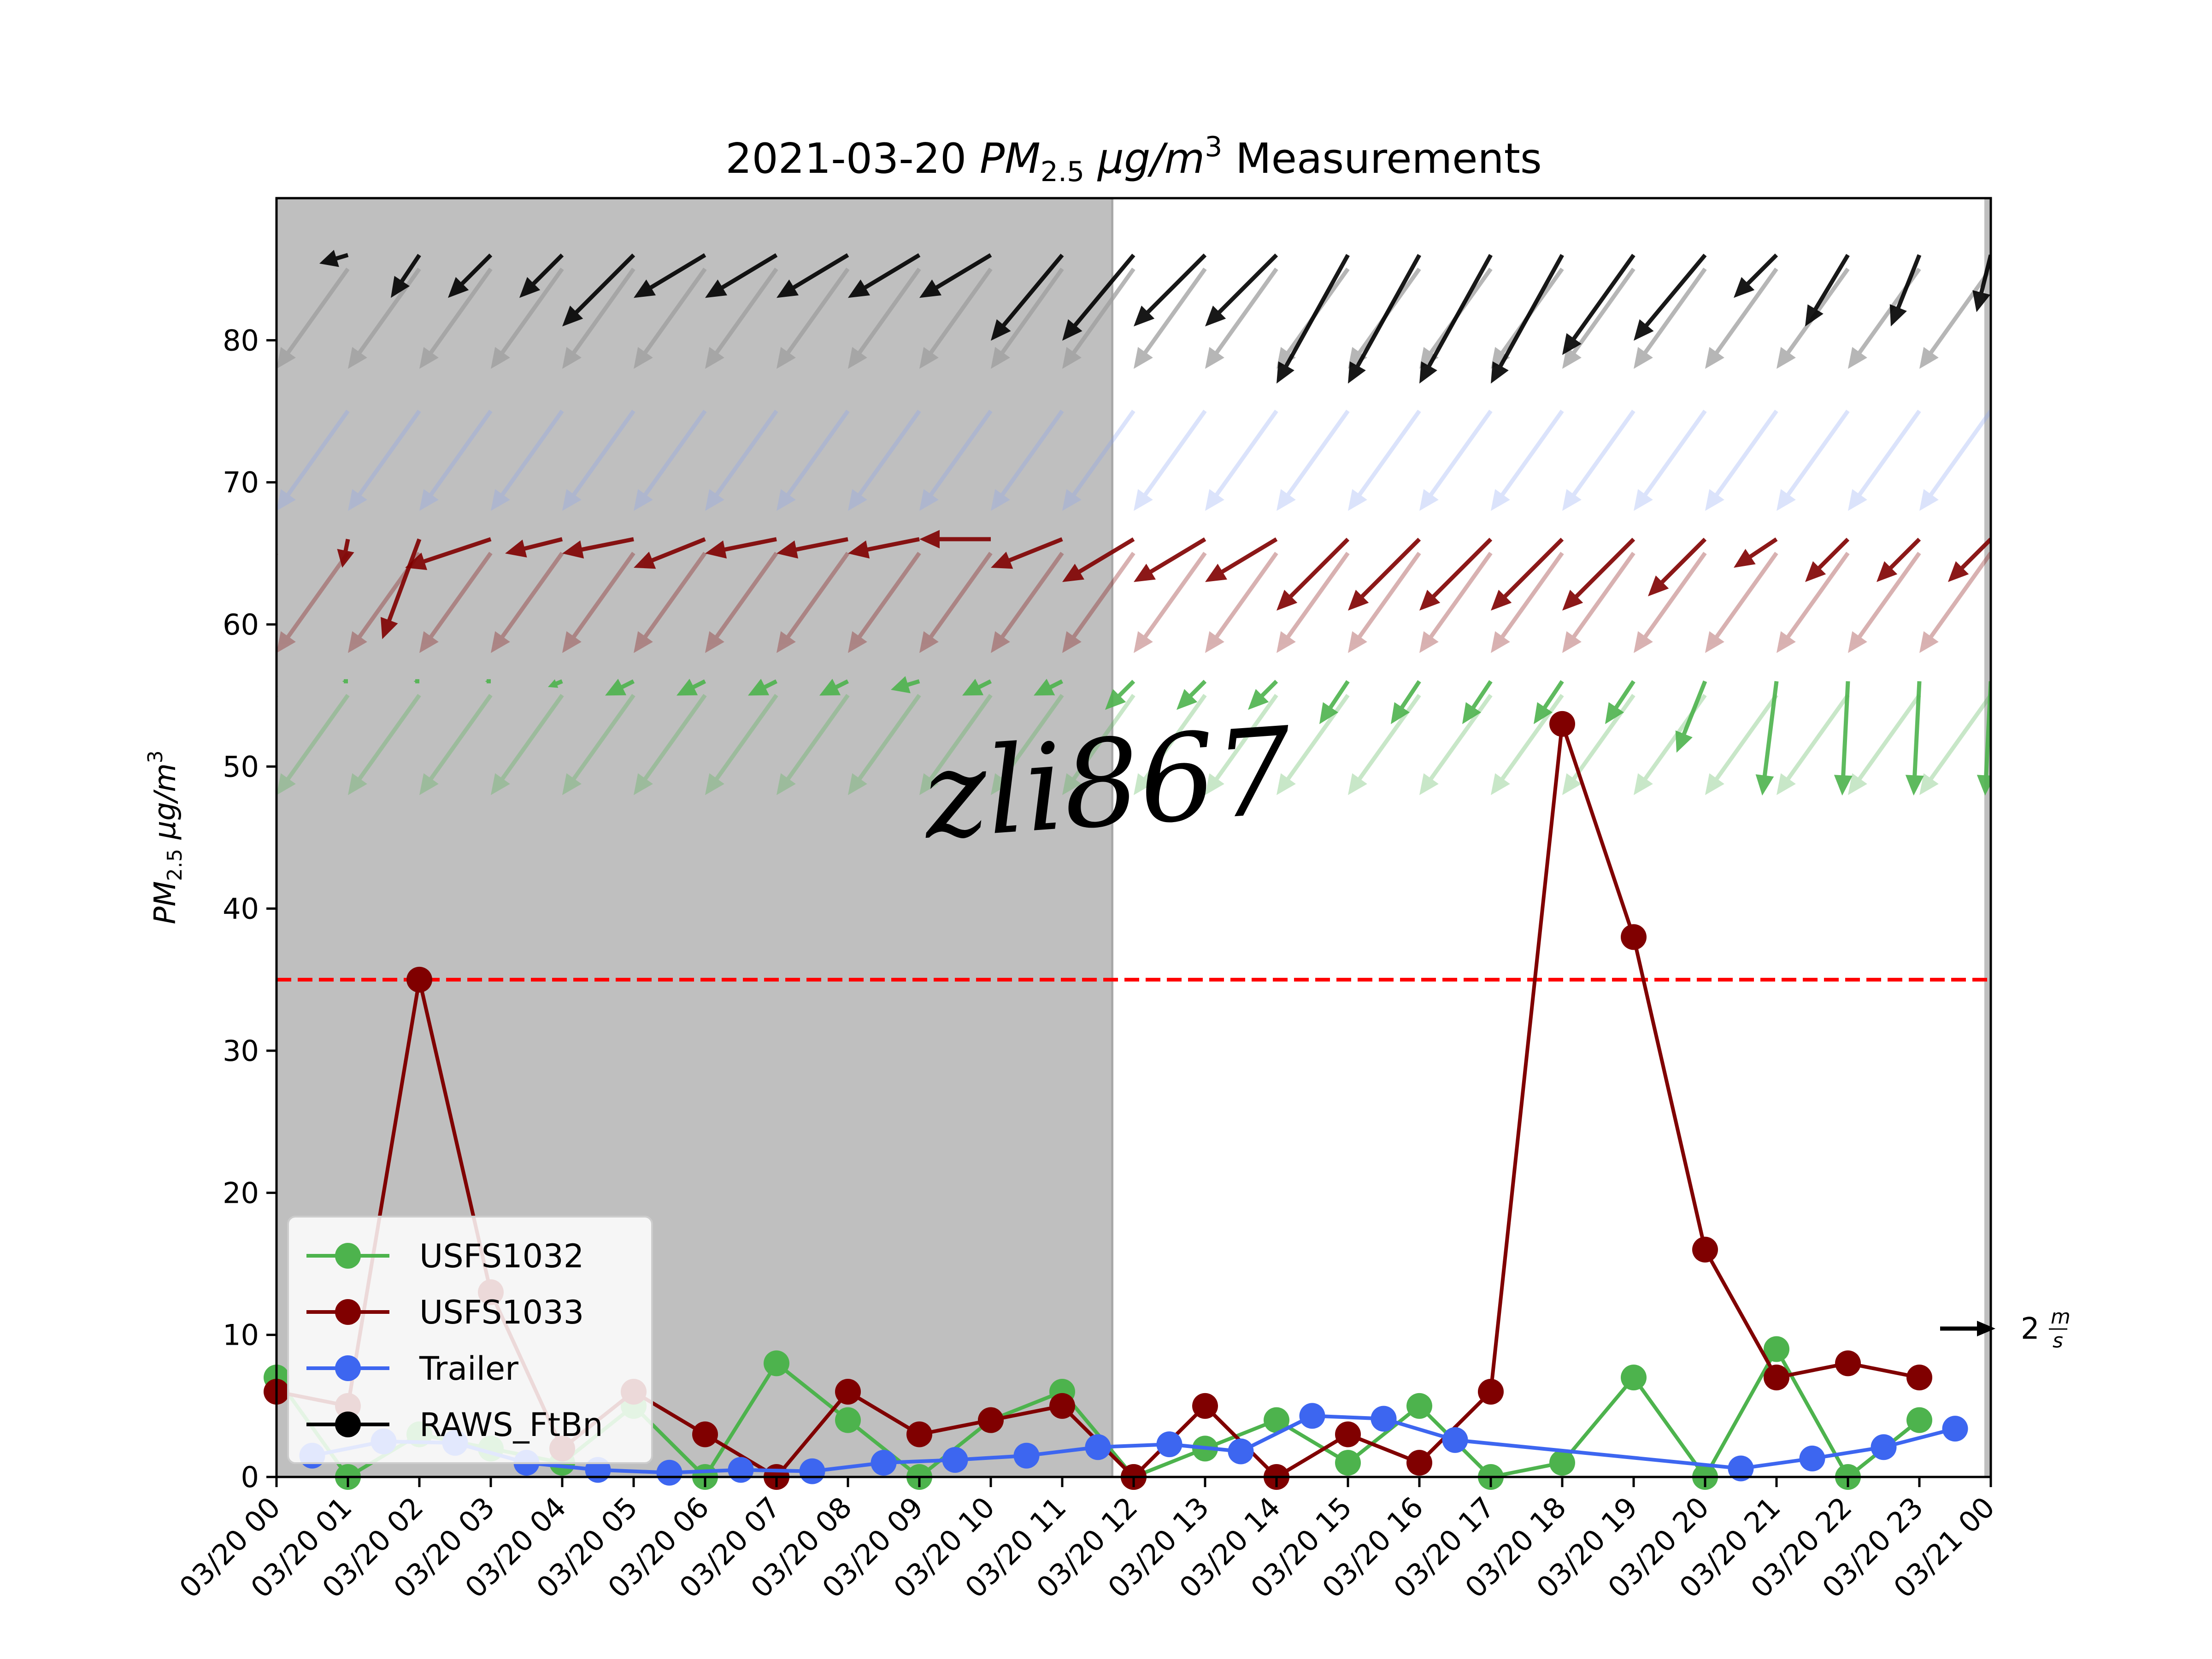 The width and height of the screenshot is (2212, 1659). I want to click on wind-row-usfs1033, so click(1133, 591).